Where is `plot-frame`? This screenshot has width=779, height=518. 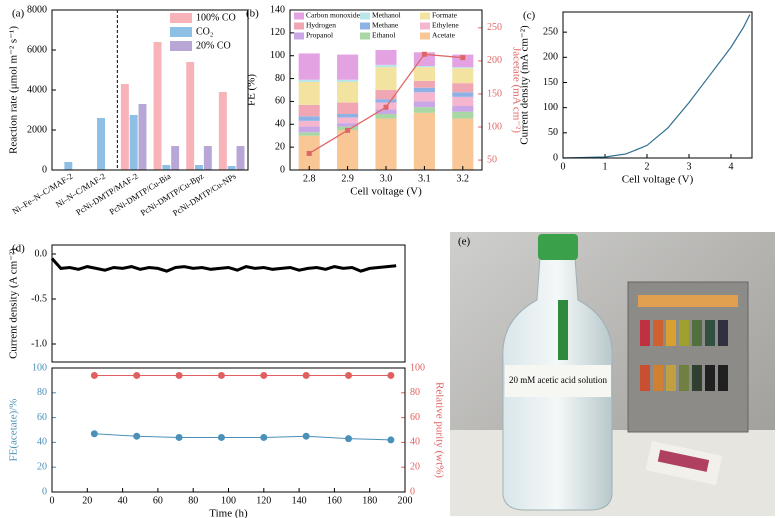 plot-frame is located at coordinates (657, 85).